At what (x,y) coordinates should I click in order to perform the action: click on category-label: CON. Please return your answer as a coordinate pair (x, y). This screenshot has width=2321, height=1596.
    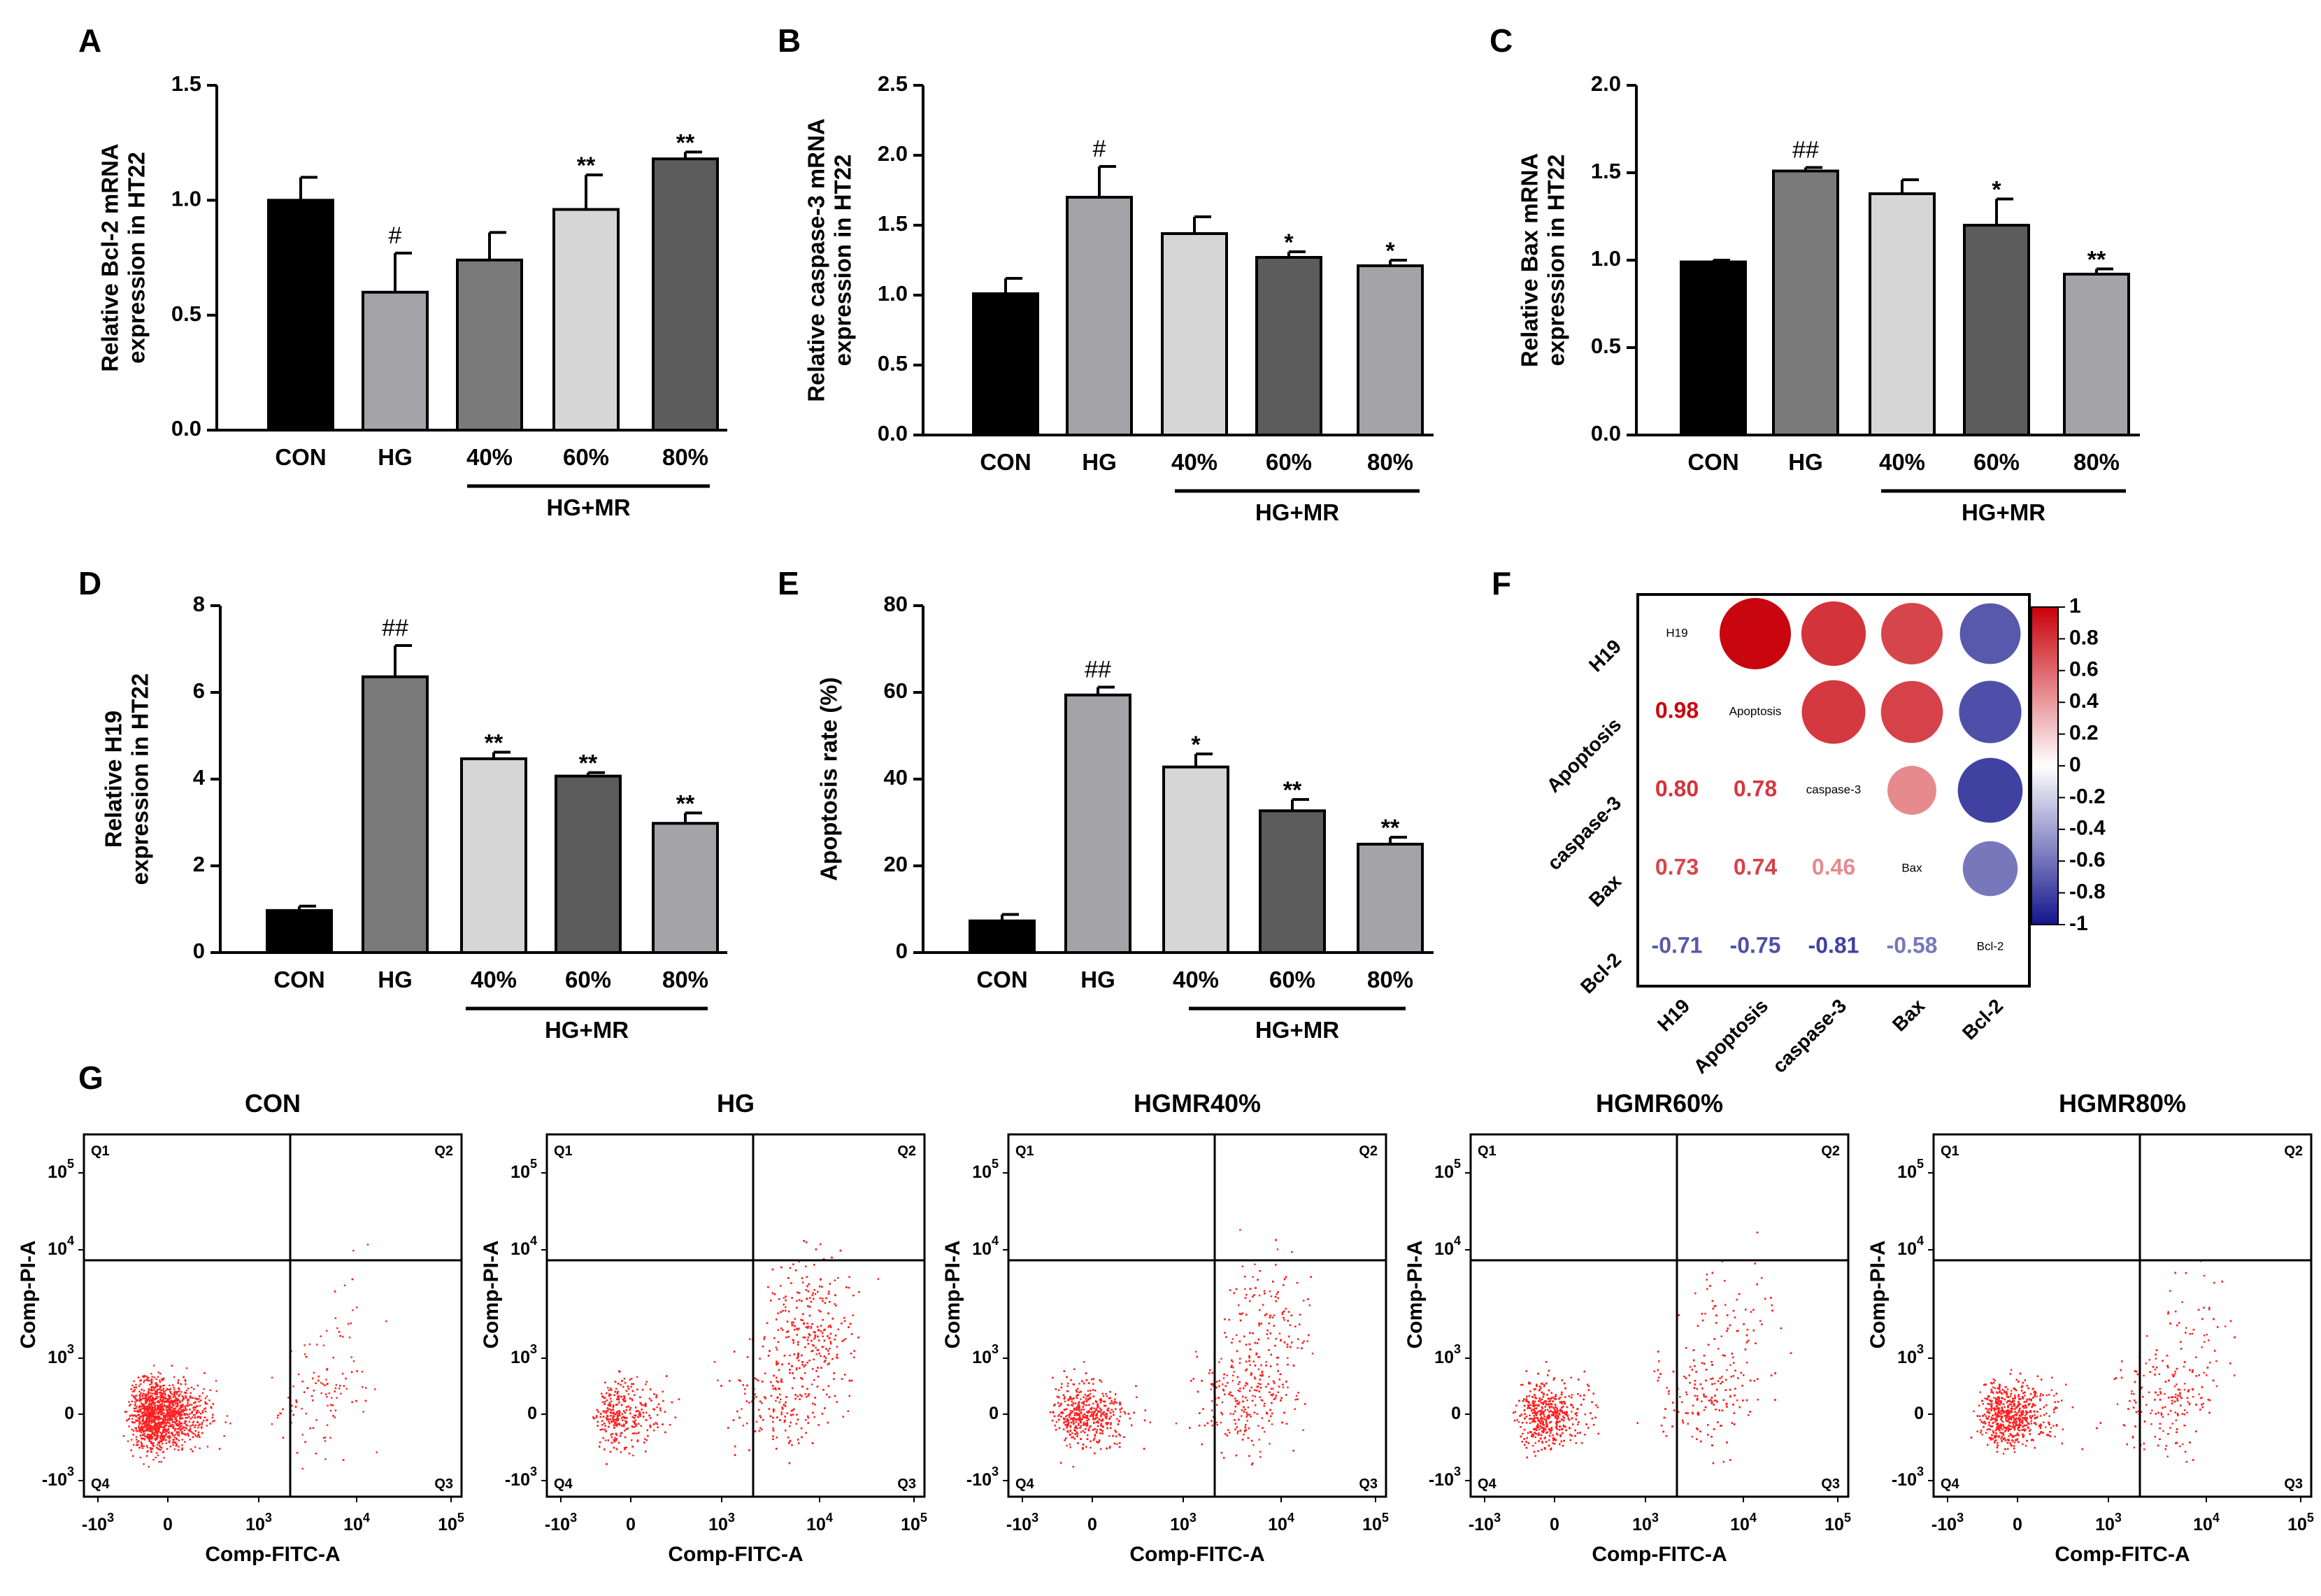
    Looking at the image, I should click on (1001, 979).